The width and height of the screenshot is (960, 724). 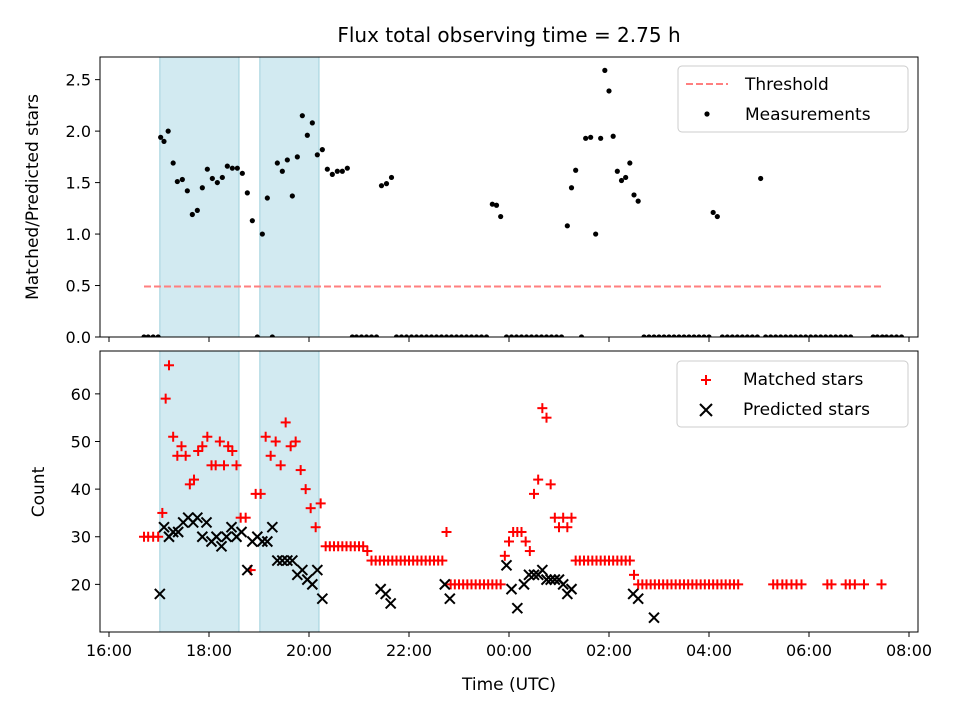 What do you see at coordinates (707, 114) in the screenshot?
I see `measurements-legend-swatch` at bounding box center [707, 114].